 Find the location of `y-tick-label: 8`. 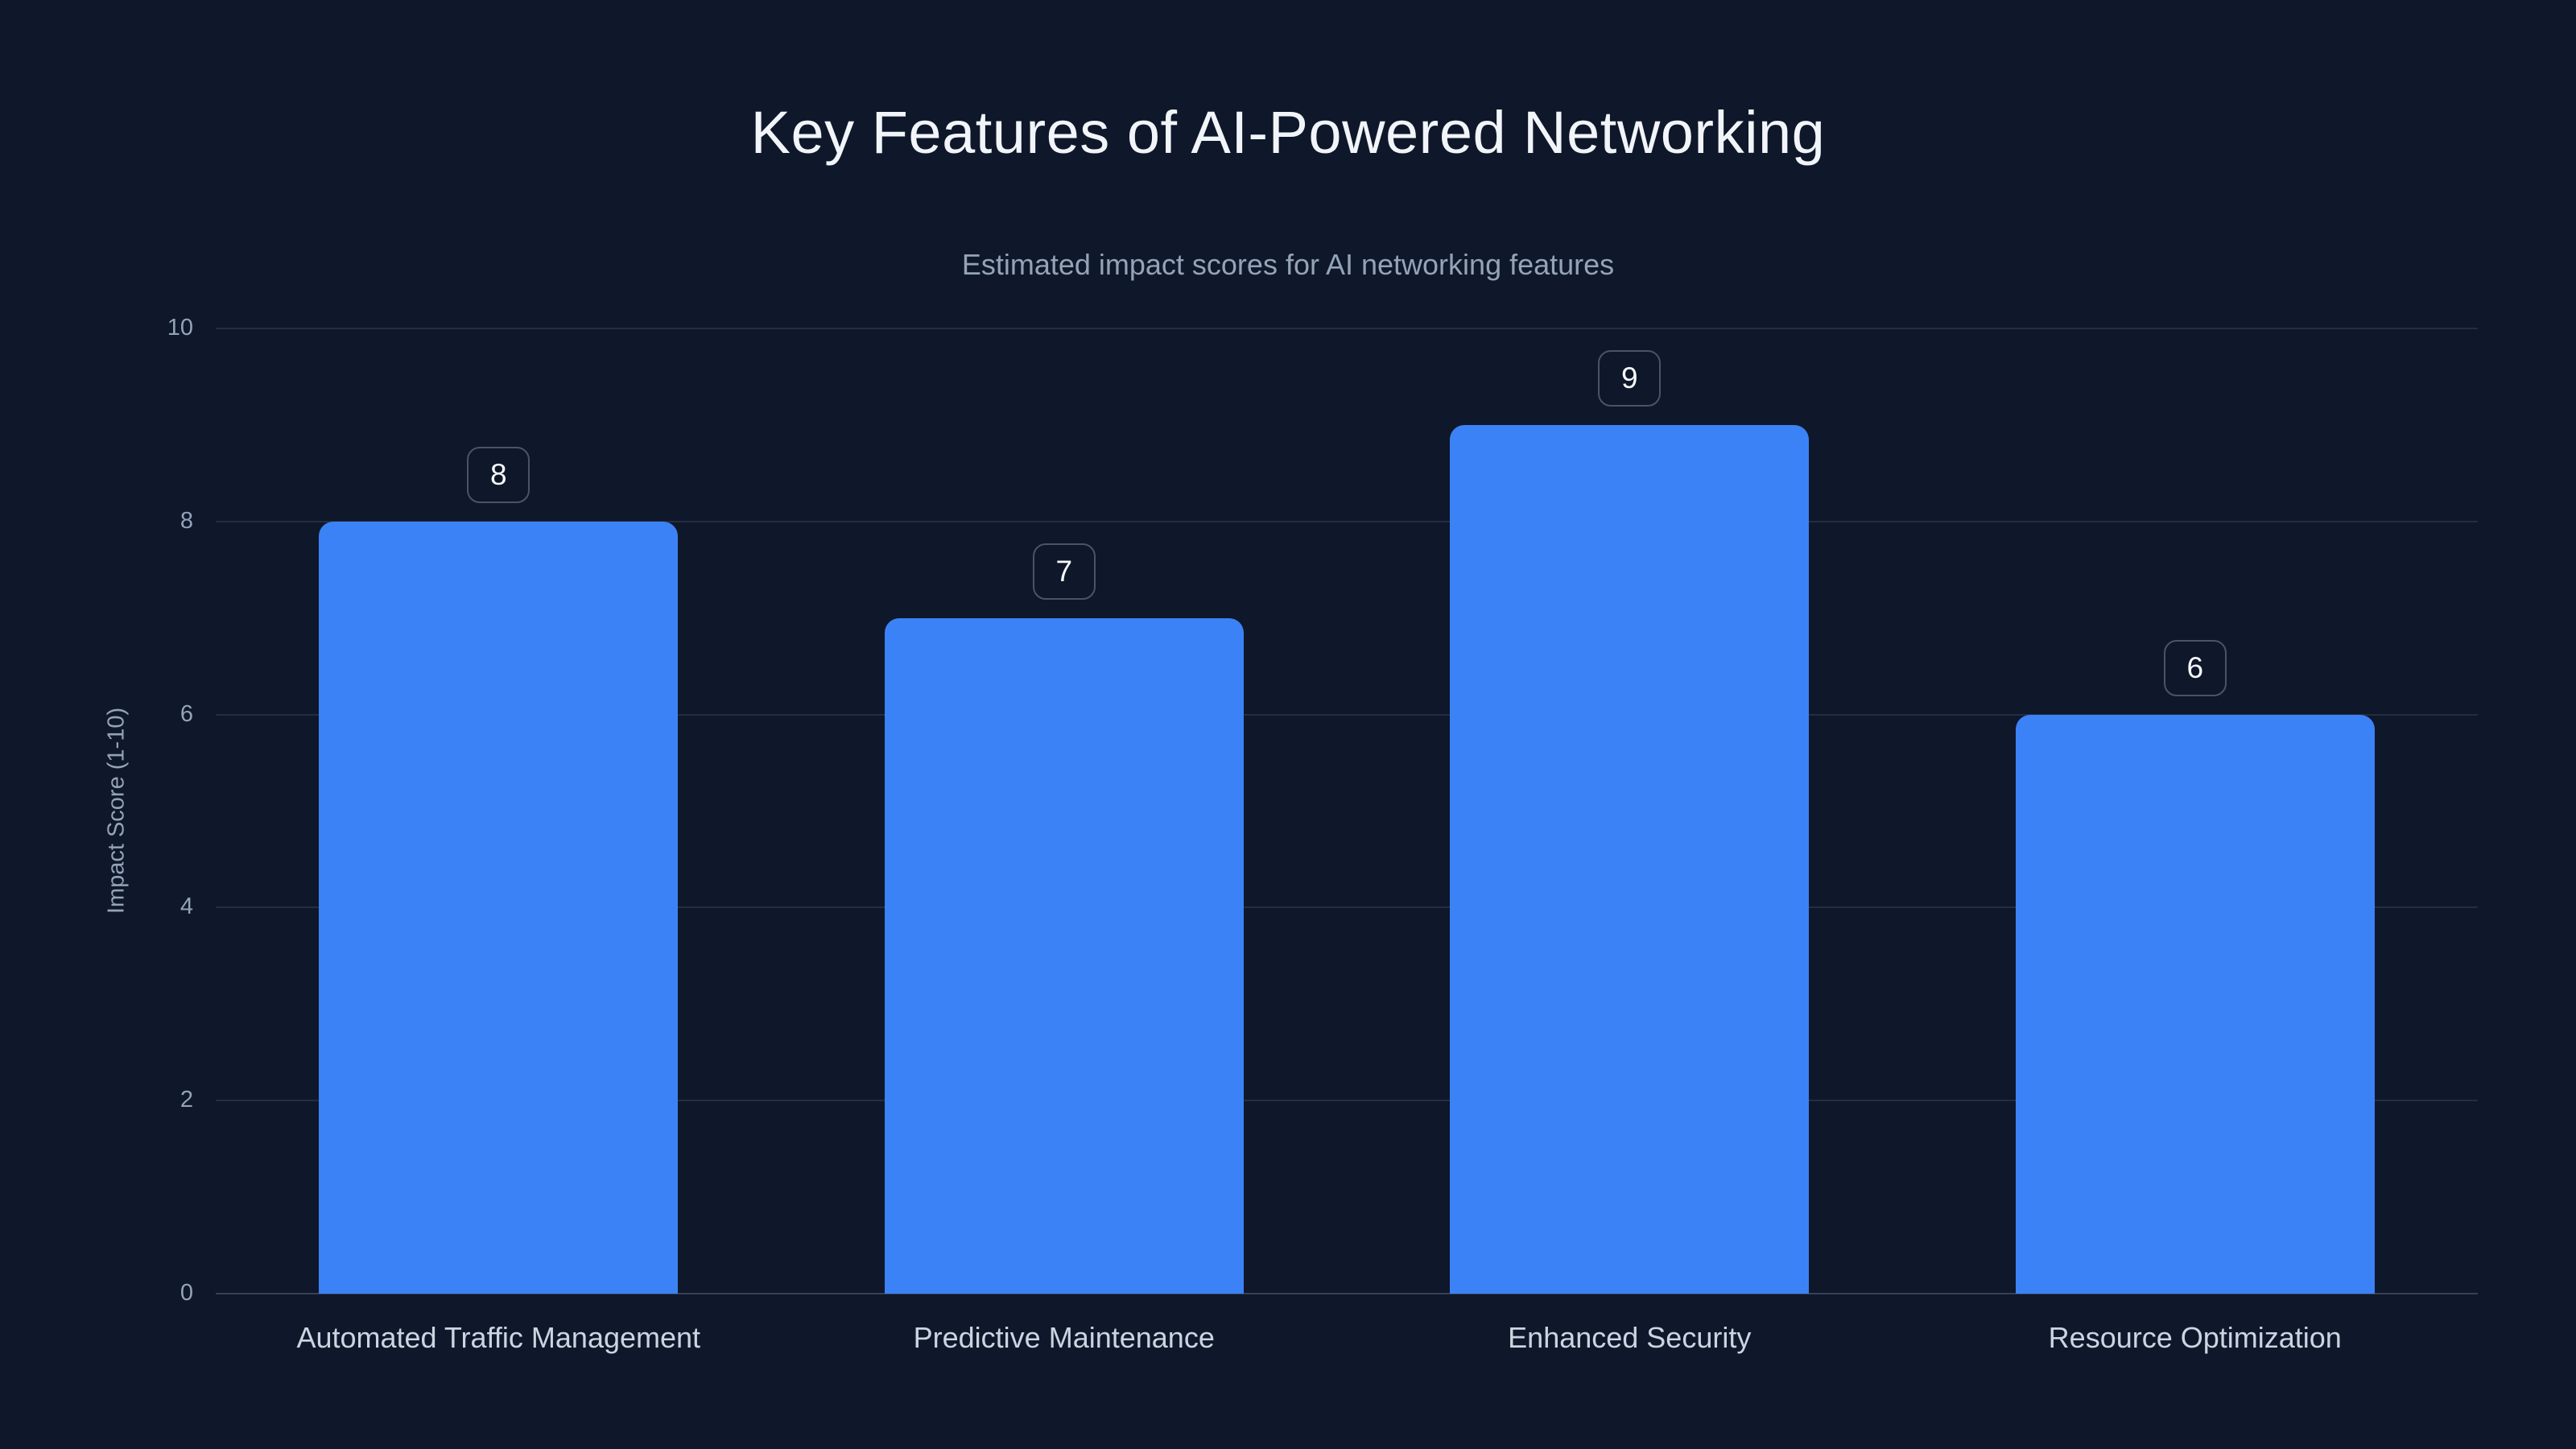

y-tick-label: 8 is located at coordinates (186, 520).